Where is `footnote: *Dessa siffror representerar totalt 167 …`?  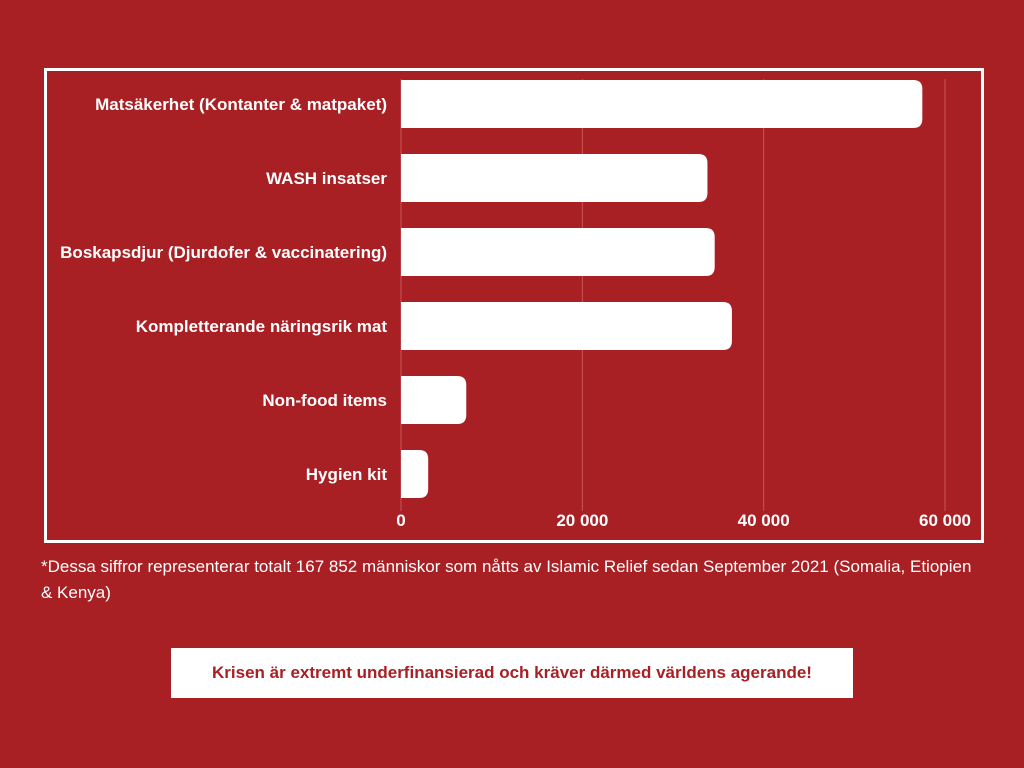
footnote: *Dessa siffror representerar totalt 167 … is located at coordinates (506, 579).